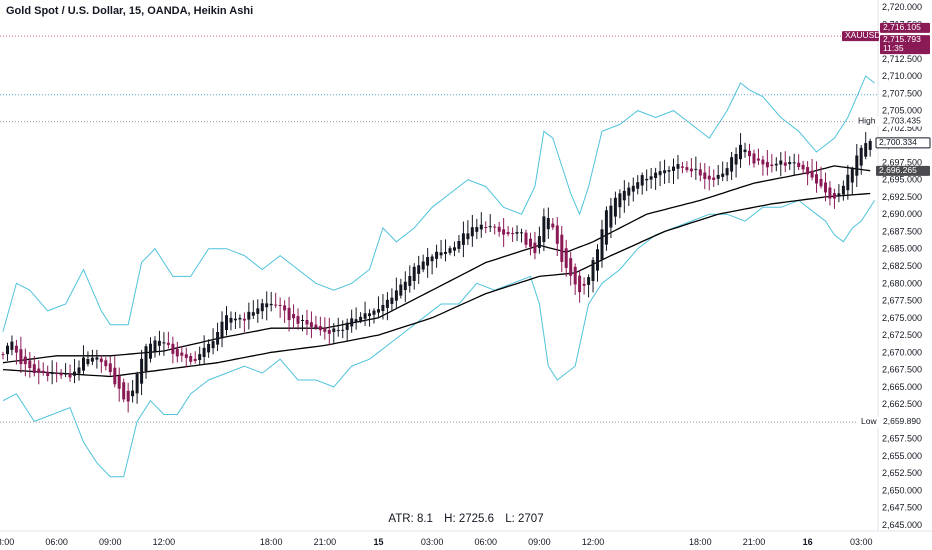 The image size is (932, 550). What do you see at coordinates (902, 231) in the screenshot?
I see `price-tick-label: 2,687.500` at bounding box center [902, 231].